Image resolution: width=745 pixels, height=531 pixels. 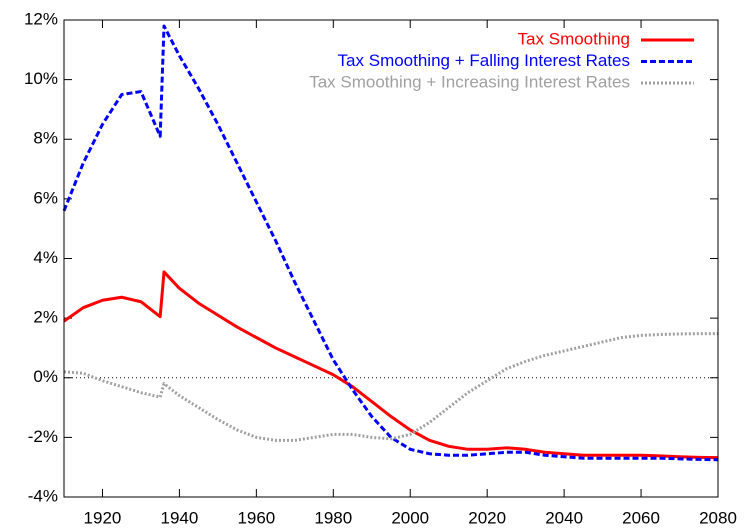 What do you see at coordinates (41, 18) in the screenshot?
I see `y-tick-label: 12%` at bounding box center [41, 18].